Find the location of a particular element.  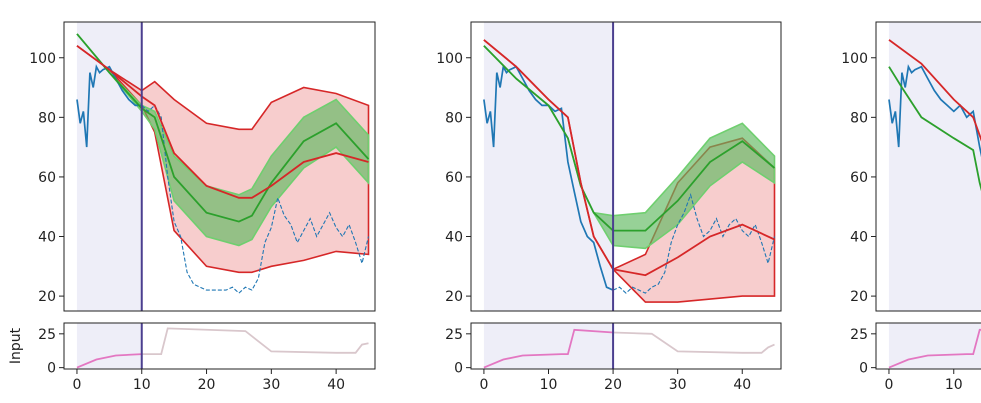

input-y-axis-label: Input is located at coordinates (16, 345).